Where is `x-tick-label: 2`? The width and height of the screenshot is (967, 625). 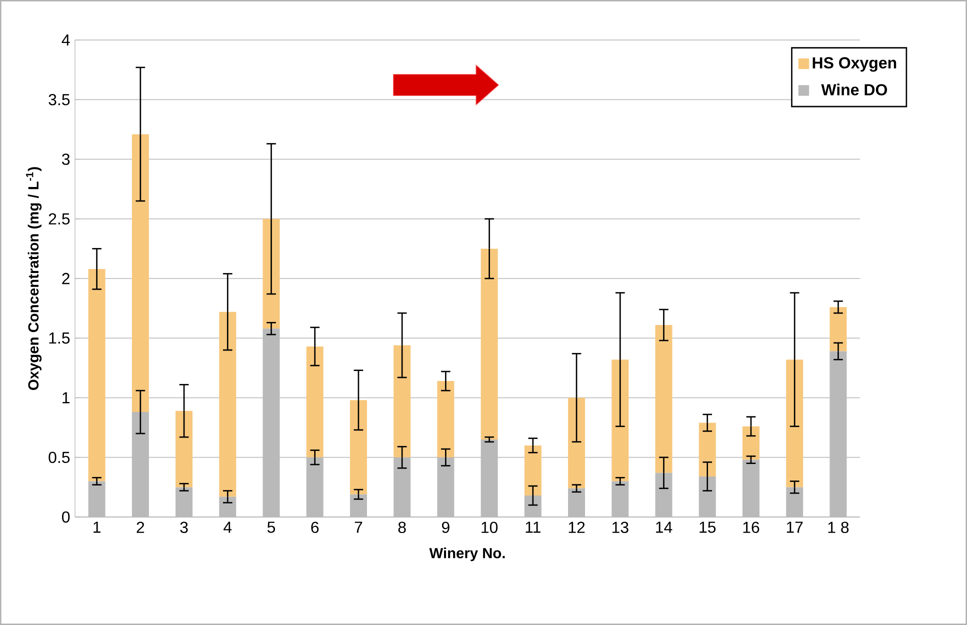 x-tick-label: 2 is located at coordinates (140, 527).